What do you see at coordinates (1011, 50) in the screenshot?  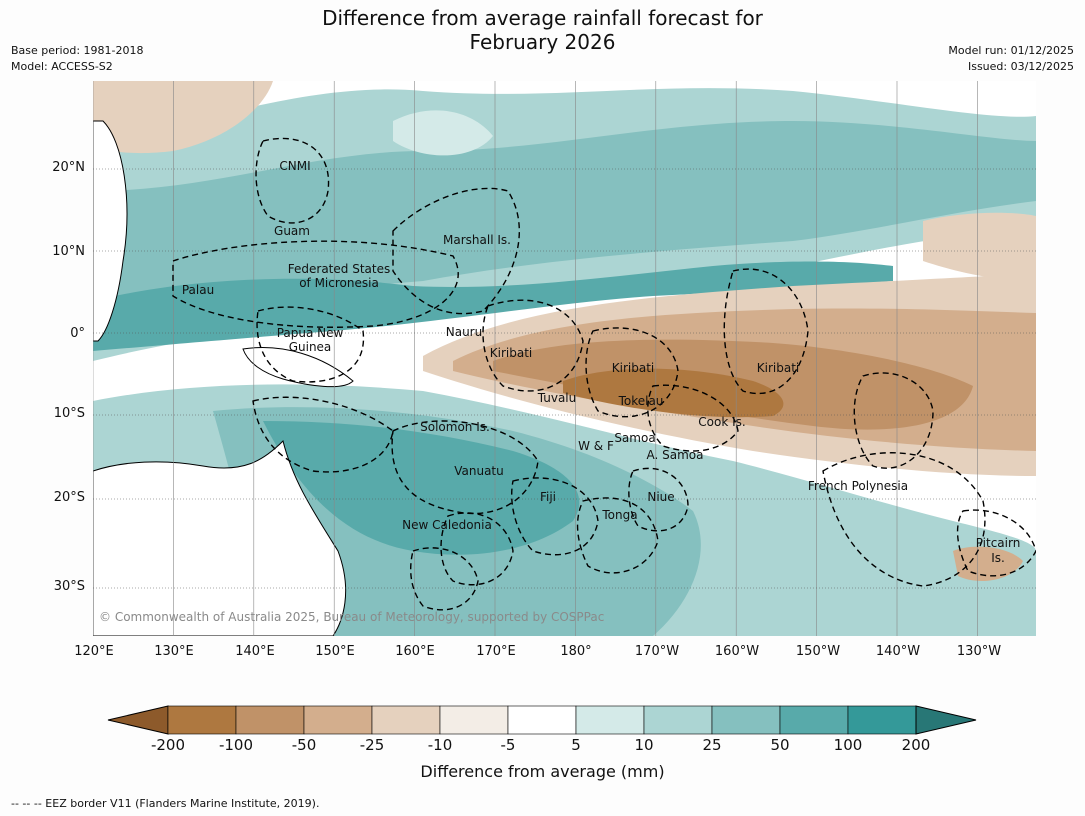 I see `model-run: Model run: 01/12/2025` at bounding box center [1011, 50].